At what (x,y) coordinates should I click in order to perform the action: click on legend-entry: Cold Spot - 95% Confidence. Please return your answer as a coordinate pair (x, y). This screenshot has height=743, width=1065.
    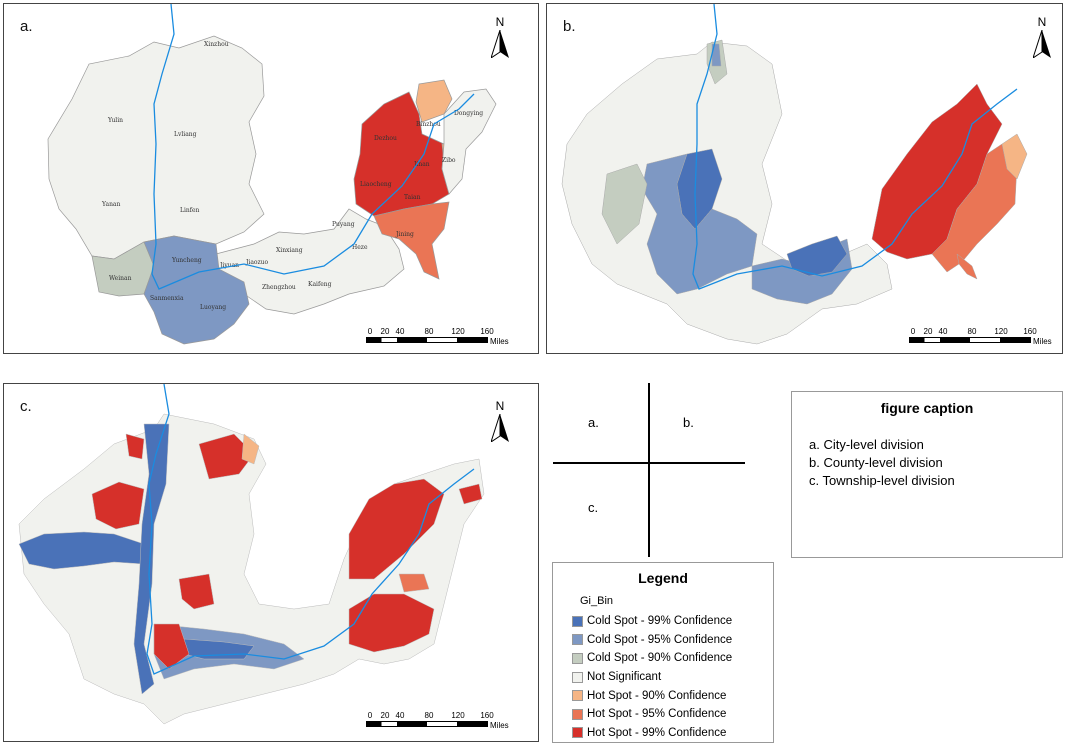
    Looking at the image, I should click on (652, 640).